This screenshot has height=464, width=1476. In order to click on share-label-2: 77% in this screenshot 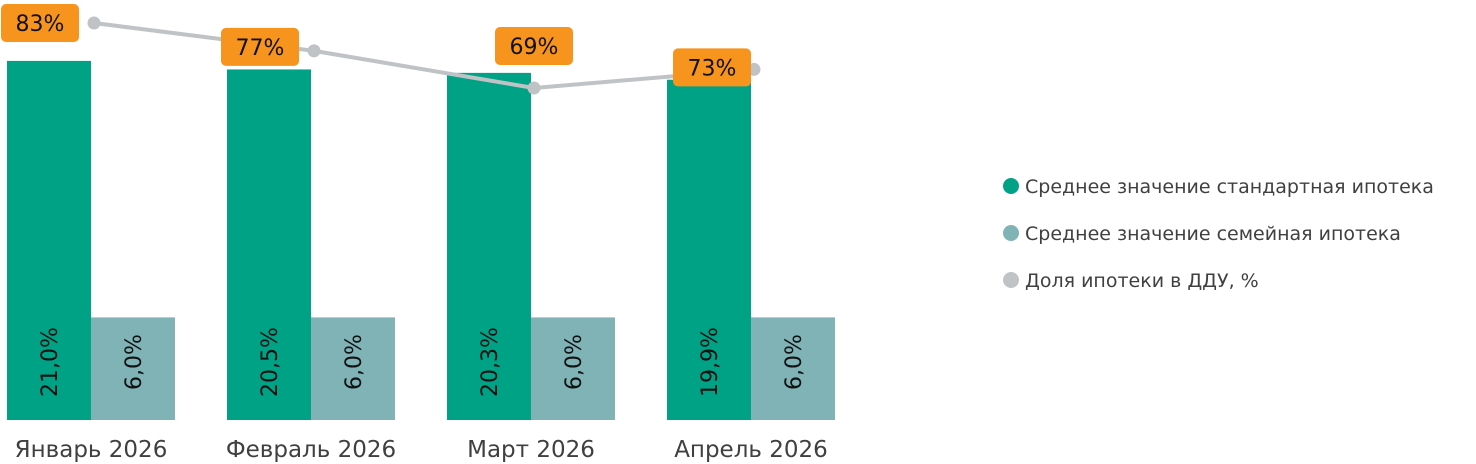, I will do `click(260, 48)`.